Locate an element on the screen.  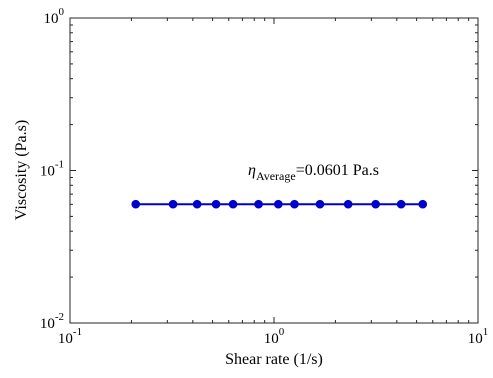
x-tick-exponent: 0 is located at coordinates (282, 332).